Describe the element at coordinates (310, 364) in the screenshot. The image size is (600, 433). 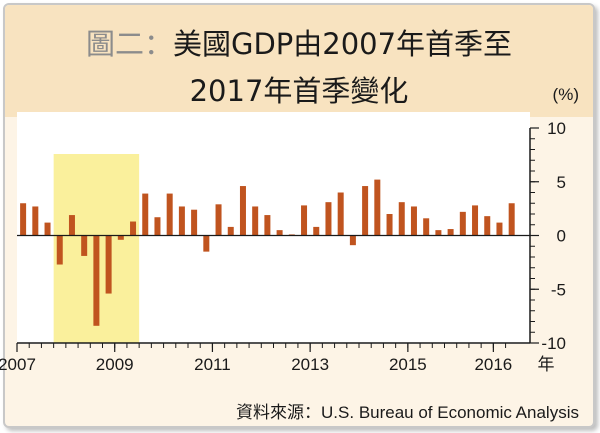
I see `x-tick-label: 2013` at that location.